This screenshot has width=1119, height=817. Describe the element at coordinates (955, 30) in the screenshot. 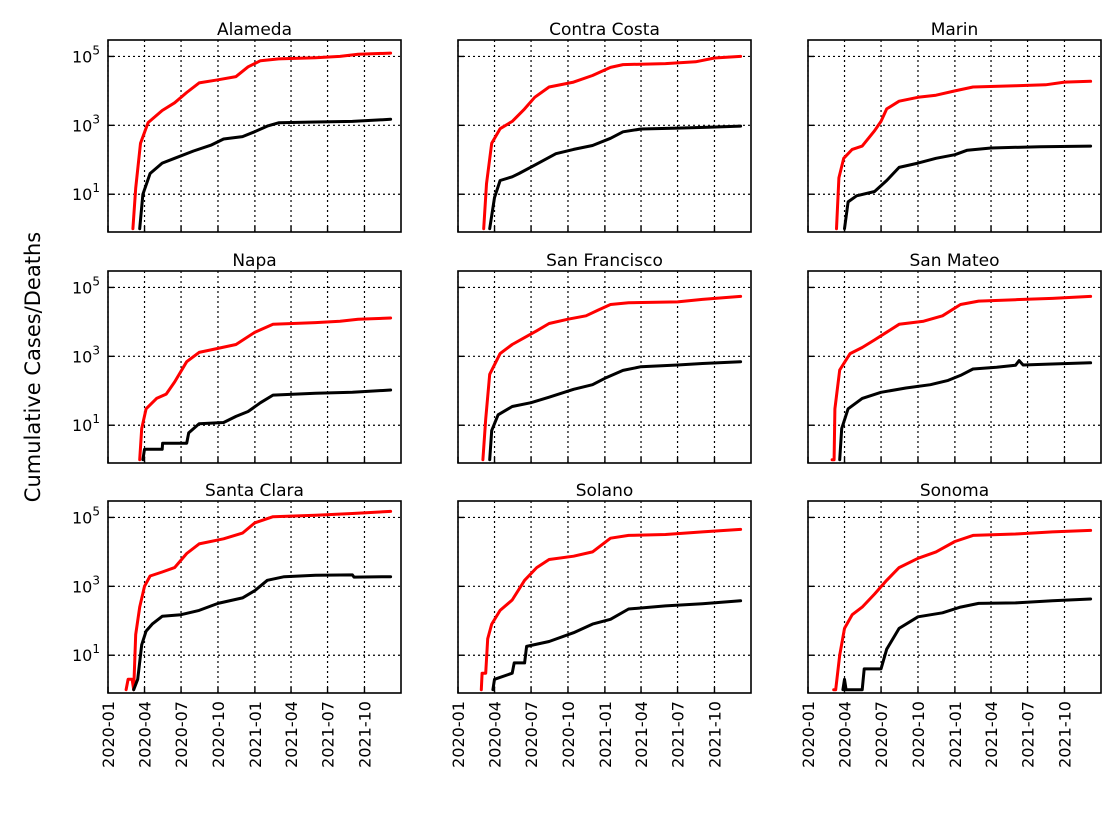

I see `panel-title: Marin` at that location.